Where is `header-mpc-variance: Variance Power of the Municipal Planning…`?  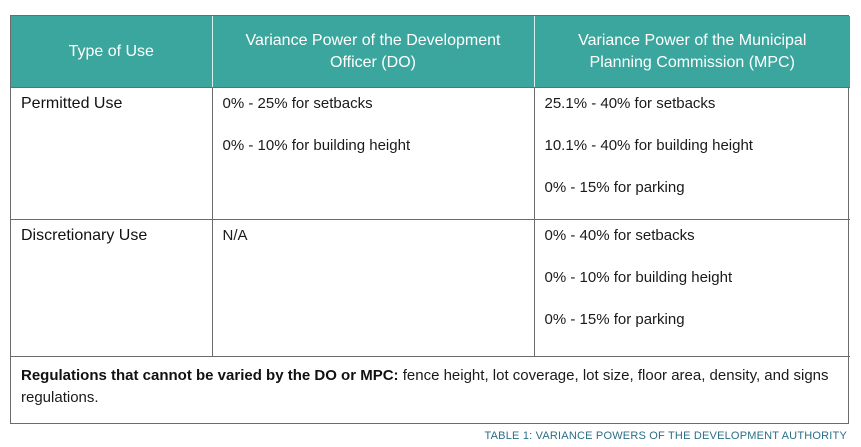
header-mpc-variance: Variance Power of the Municipal Planning… is located at coordinates (692, 52).